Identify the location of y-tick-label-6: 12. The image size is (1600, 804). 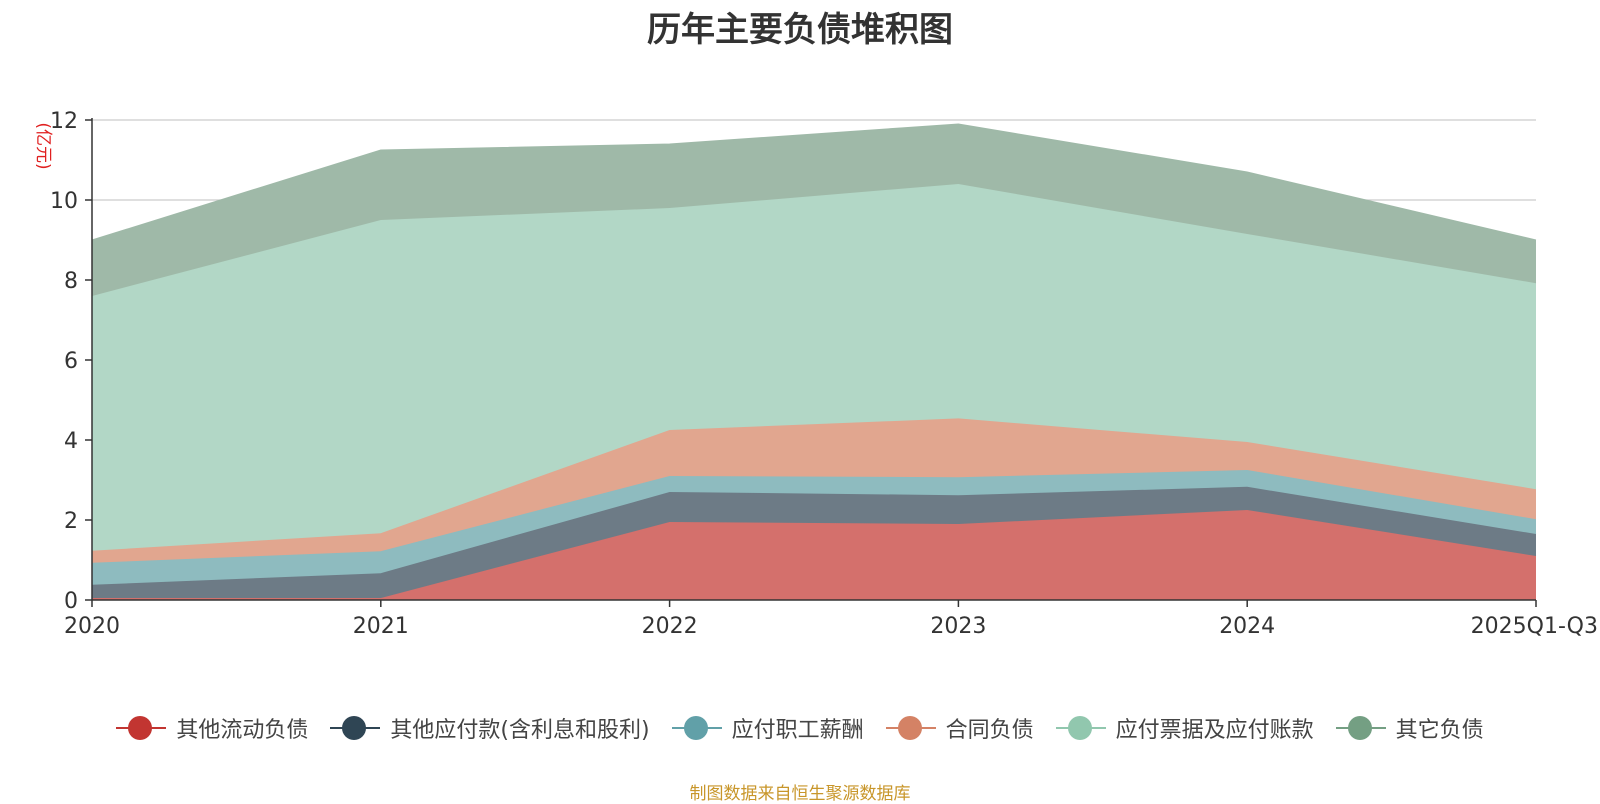
(64, 121).